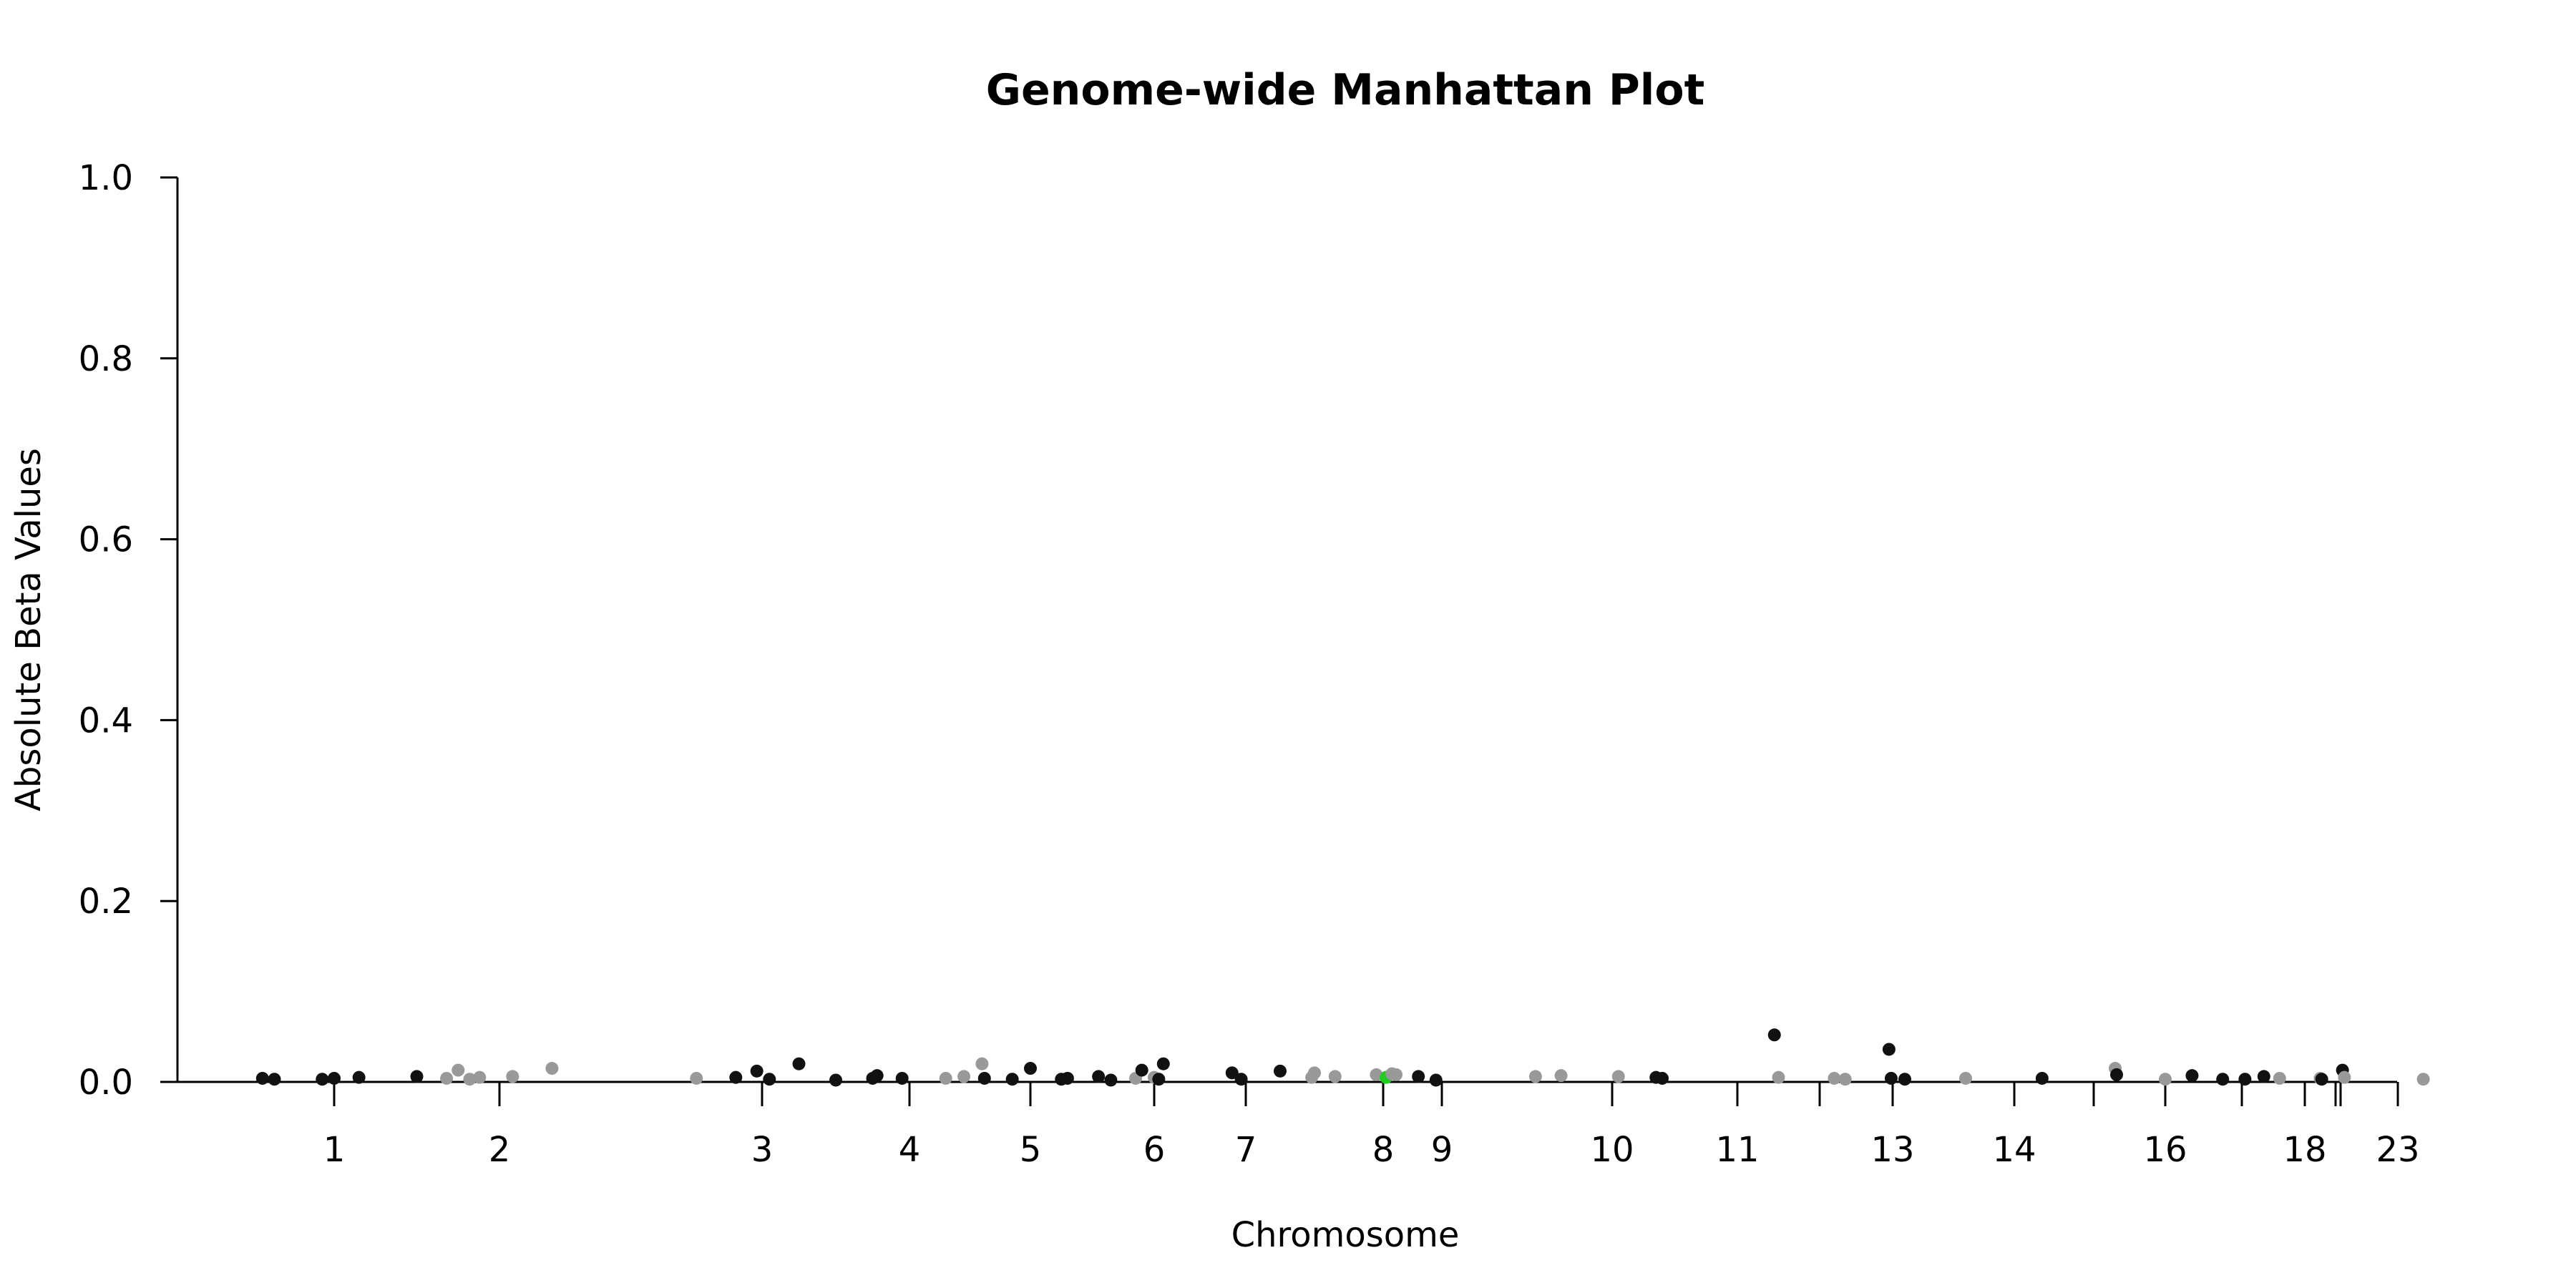  What do you see at coordinates (1342, 1057) in the screenshot?
I see `data-points` at bounding box center [1342, 1057].